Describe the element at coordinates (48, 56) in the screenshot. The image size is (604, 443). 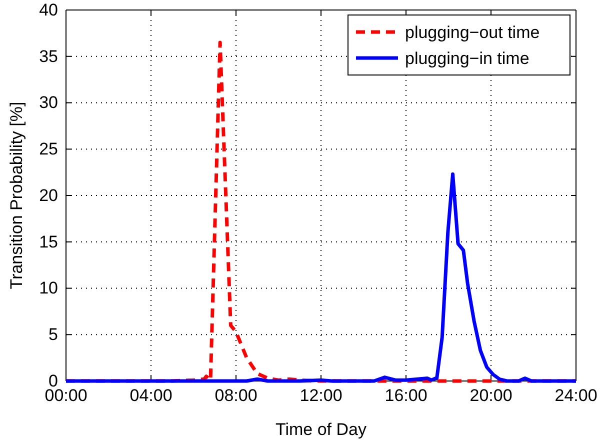
I see `y-tick-label: 35` at that location.